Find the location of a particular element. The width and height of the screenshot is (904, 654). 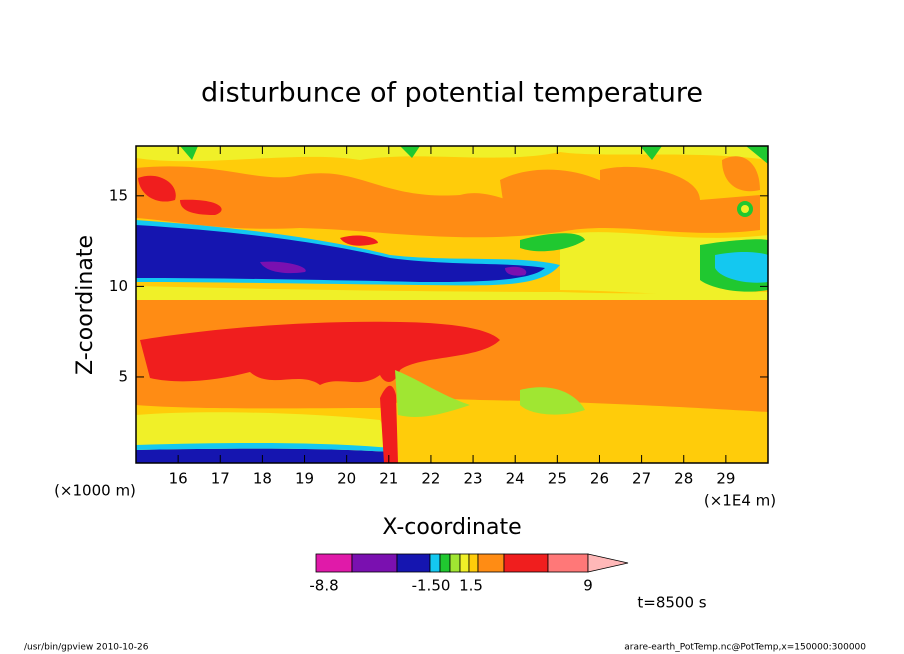

x-tick-label: 20 is located at coordinates (346, 479).